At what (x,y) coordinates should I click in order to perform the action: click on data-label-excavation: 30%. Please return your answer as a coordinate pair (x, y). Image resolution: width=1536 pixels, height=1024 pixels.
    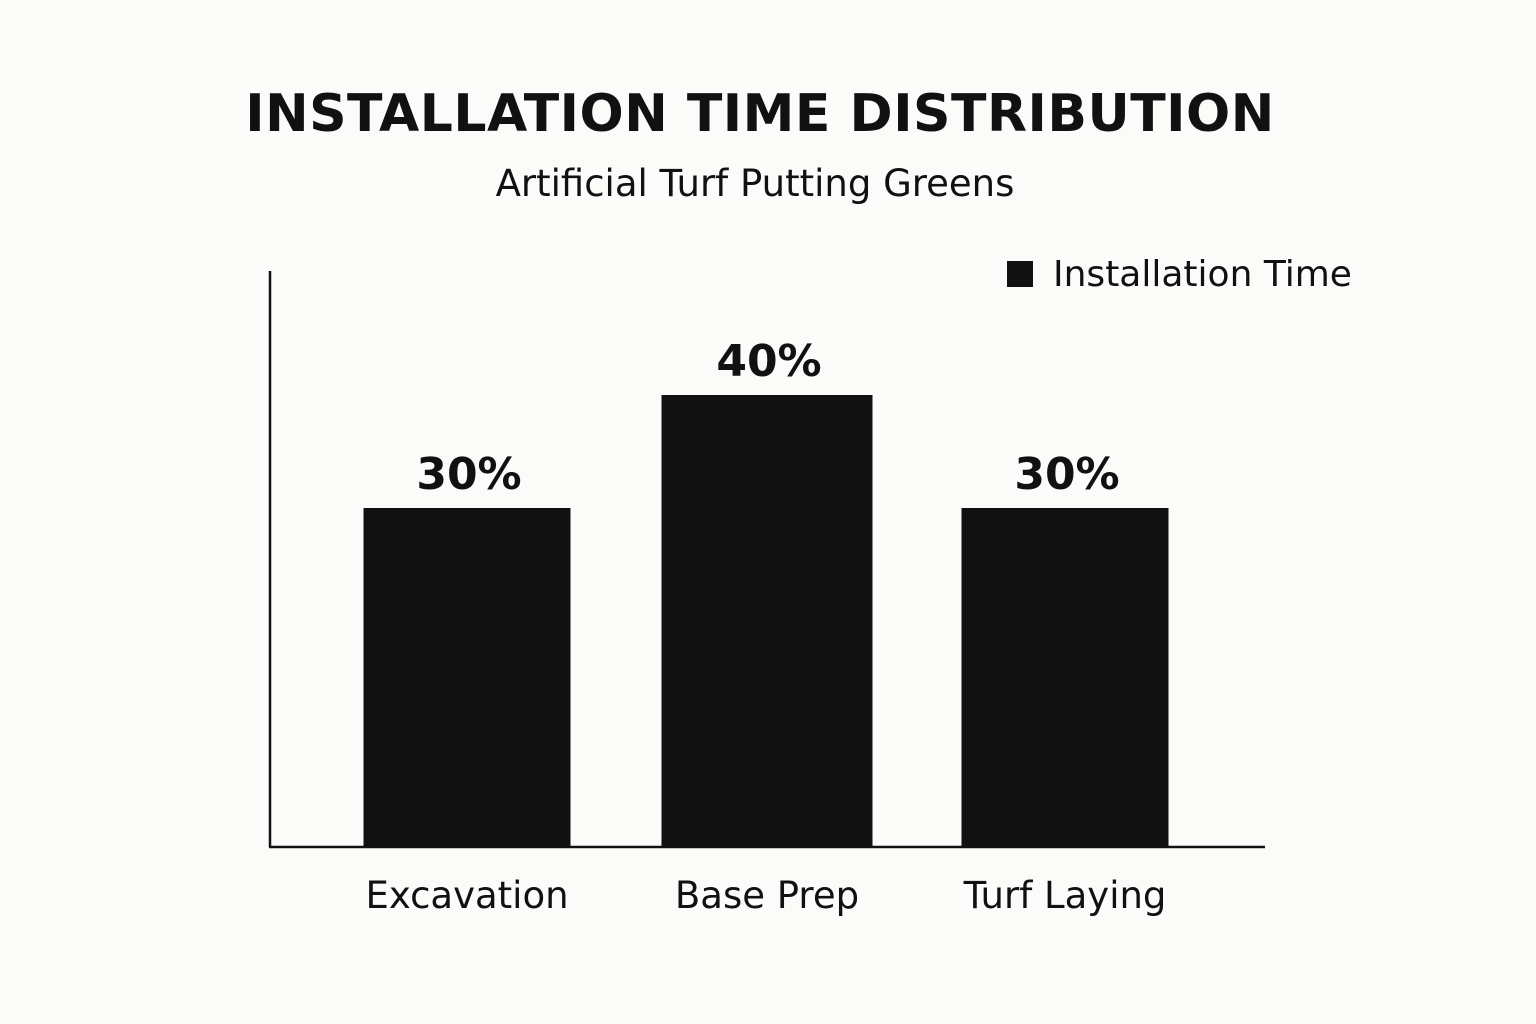
    Looking at the image, I should click on (468, 474).